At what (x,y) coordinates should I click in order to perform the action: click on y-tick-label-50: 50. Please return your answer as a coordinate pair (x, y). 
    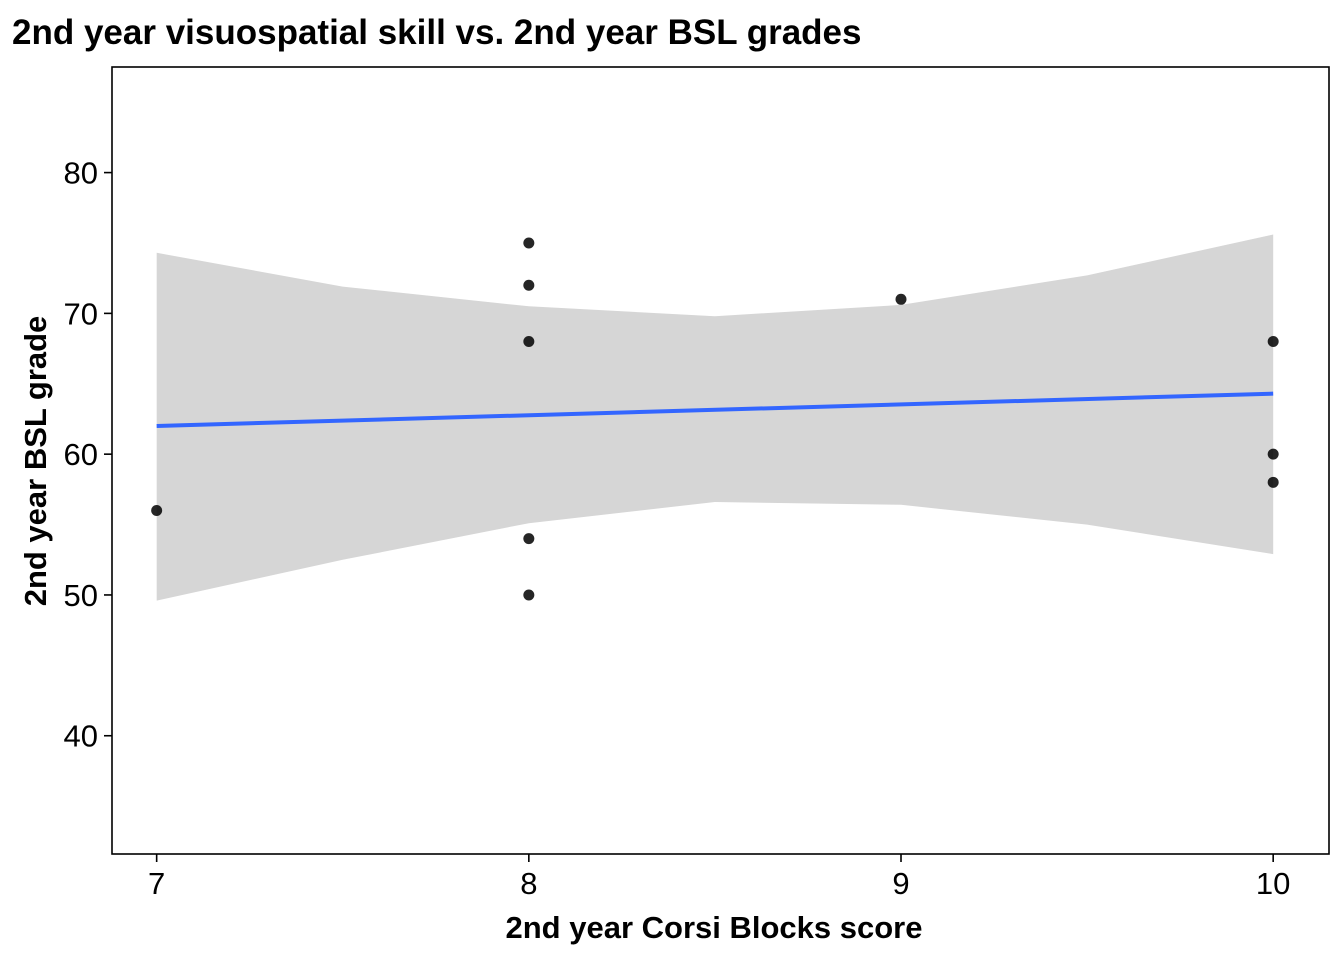
    Looking at the image, I should click on (81, 595).